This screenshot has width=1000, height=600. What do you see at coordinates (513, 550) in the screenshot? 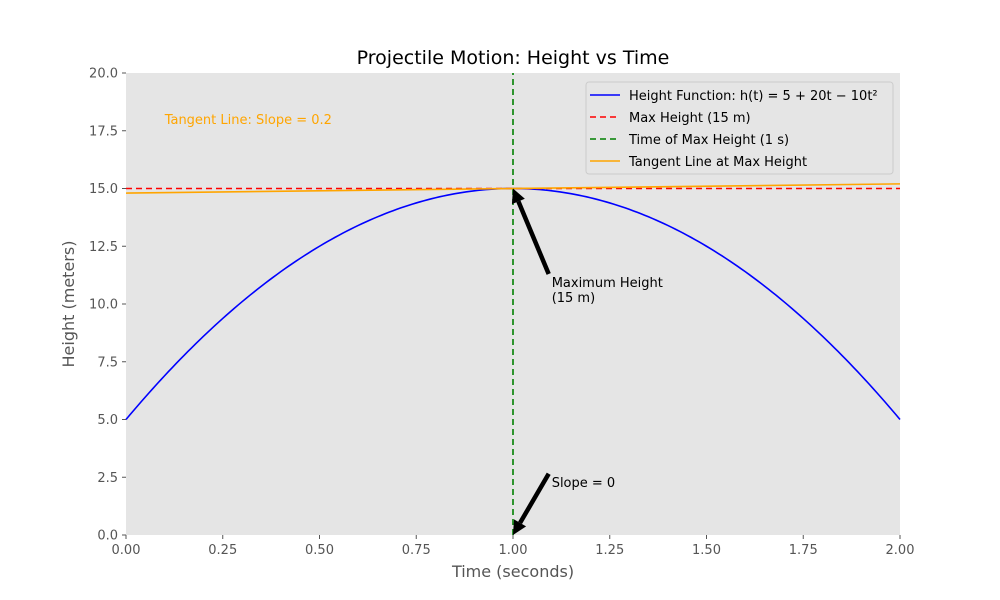
I see `x-tick-label: 1.00` at bounding box center [513, 550].